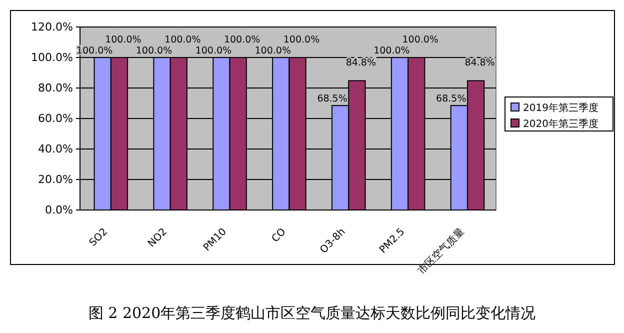 The width and height of the screenshot is (624, 333). I want to click on y-tick-label: 80.0%, so click(55, 88).